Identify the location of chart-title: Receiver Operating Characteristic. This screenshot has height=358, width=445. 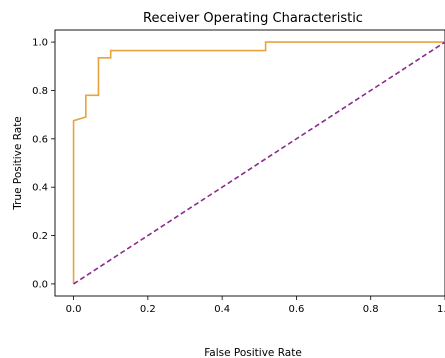
(253, 18).